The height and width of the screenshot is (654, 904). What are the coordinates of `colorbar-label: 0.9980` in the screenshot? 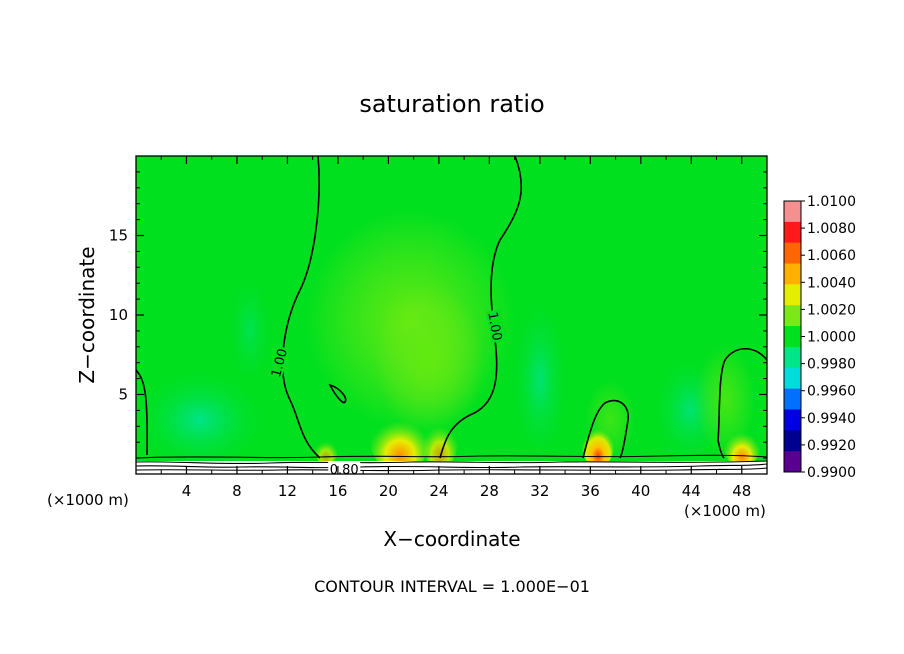 It's located at (831, 365).